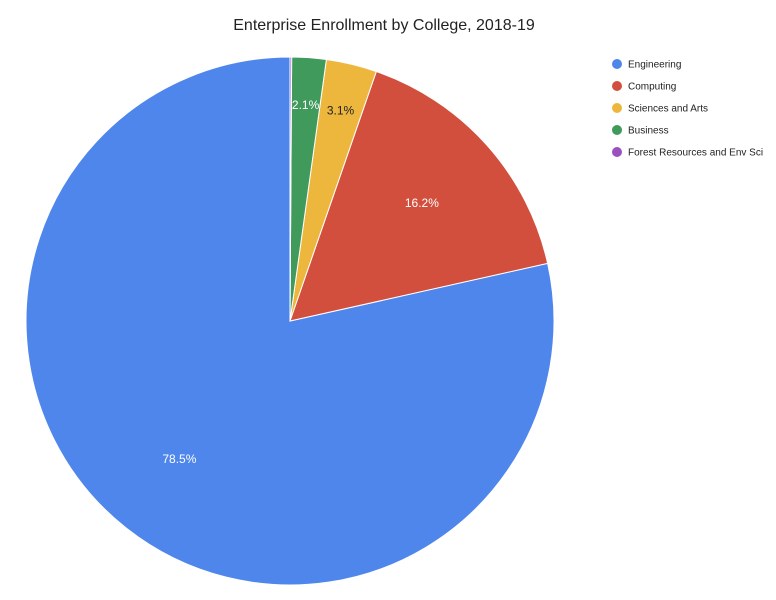  Describe the element at coordinates (306, 105) in the screenshot. I see `slice-label-business: 2.1%` at that location.